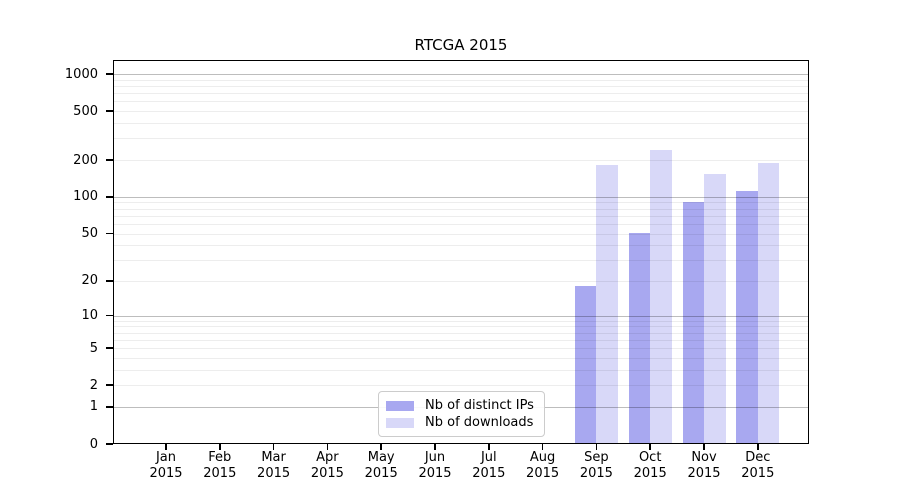 The image size is (900, 500). I want to click on legend-label-downloads: Nb of downloads, so click(479, 422).